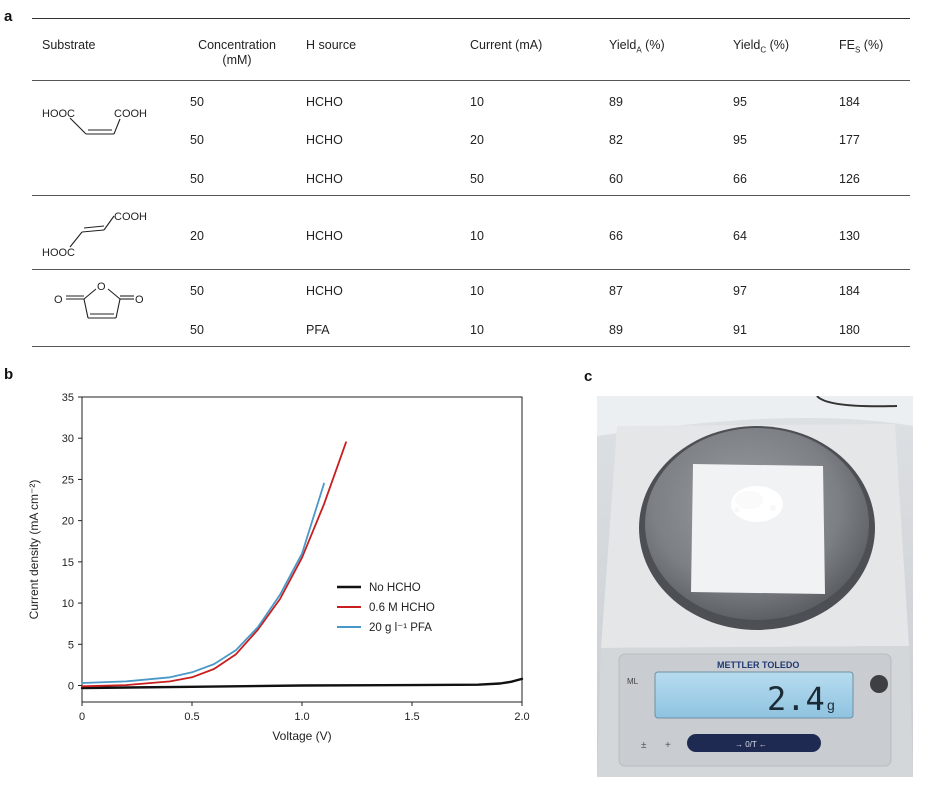 This screenshot has height=787, width=934. I want to click on panel-label-b: b, so click(9, 374).